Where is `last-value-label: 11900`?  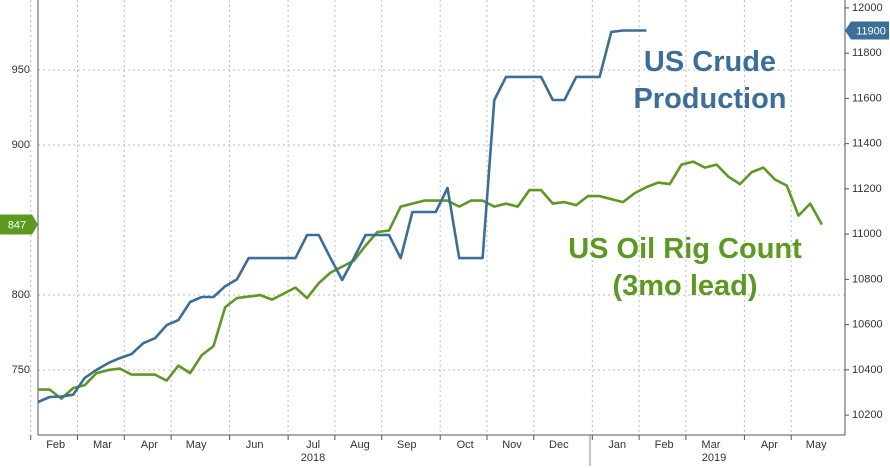
last-value-label: 11900 is located at coordinates (871, 31).